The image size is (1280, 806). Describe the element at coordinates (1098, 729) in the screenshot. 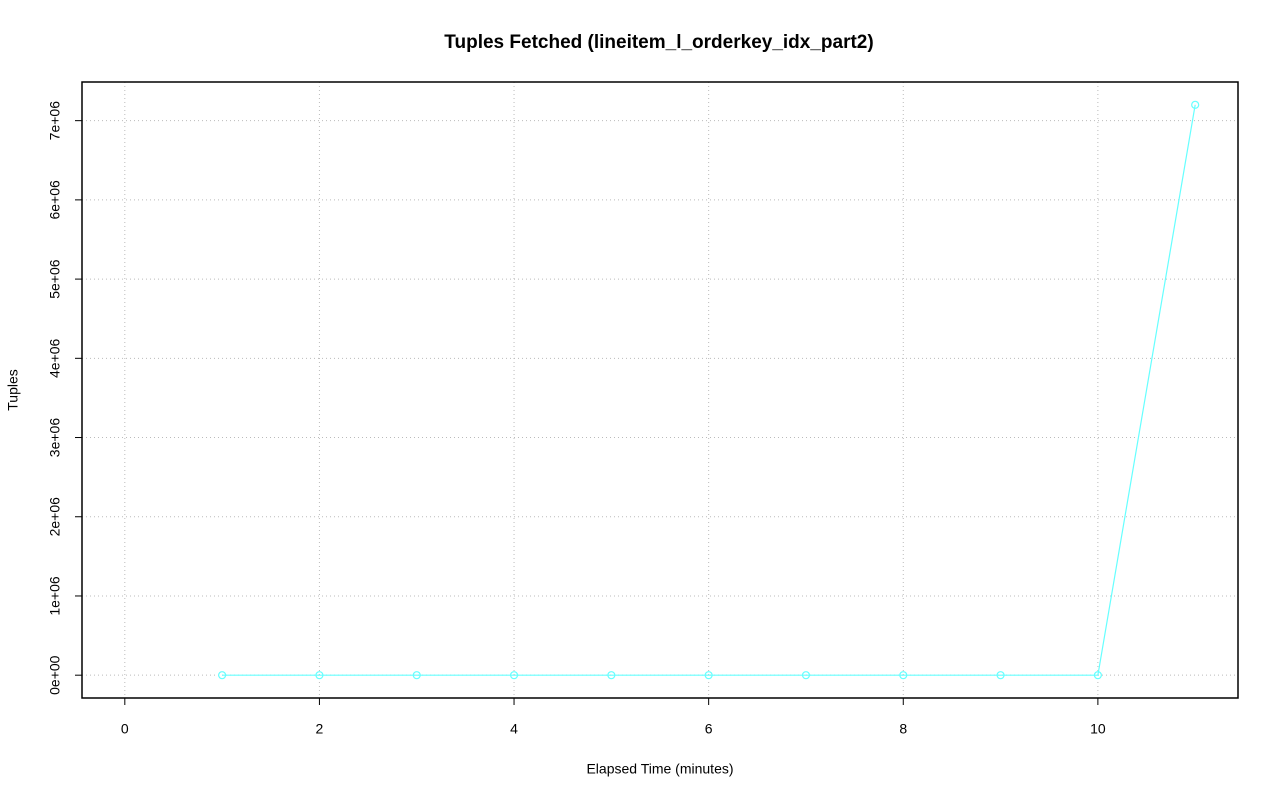

I see `x-tick-label: 10` at that location.